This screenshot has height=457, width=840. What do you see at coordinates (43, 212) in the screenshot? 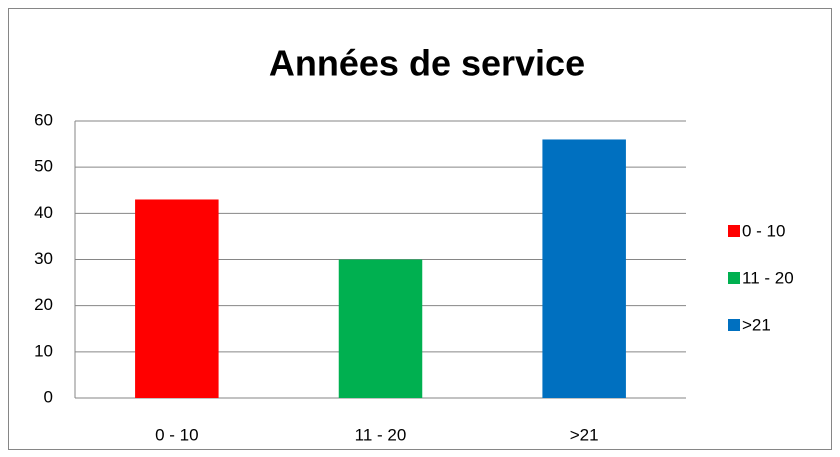
I see `y-tick-label: 40` at bounding box center [43, 212].